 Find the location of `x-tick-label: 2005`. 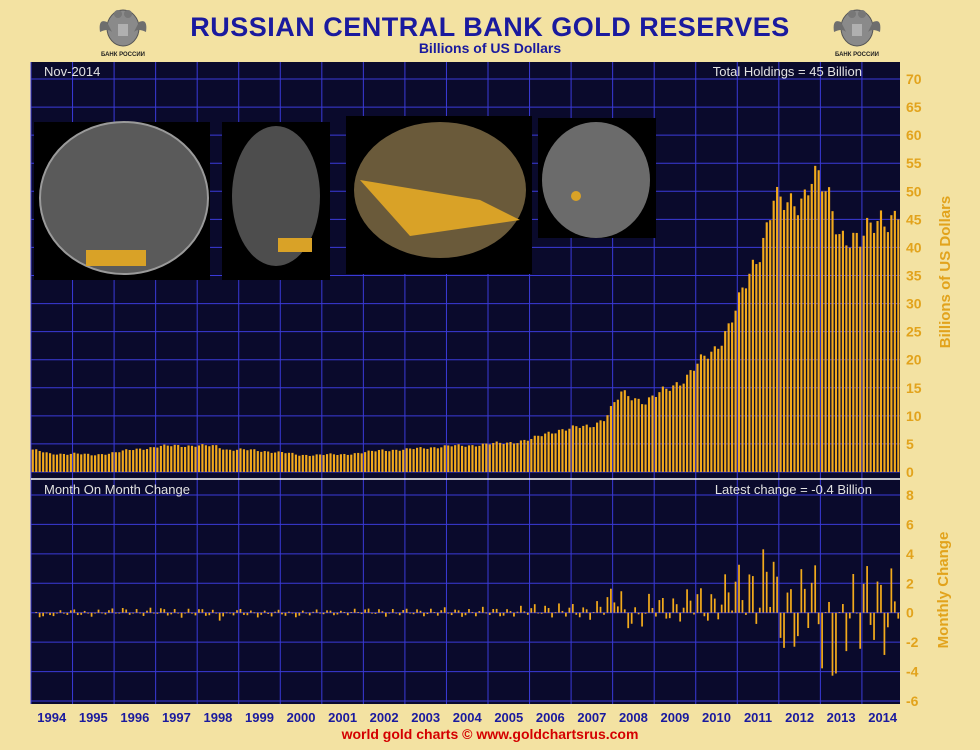

x-tick-label: 2005 is located at coordinates (508, 717).